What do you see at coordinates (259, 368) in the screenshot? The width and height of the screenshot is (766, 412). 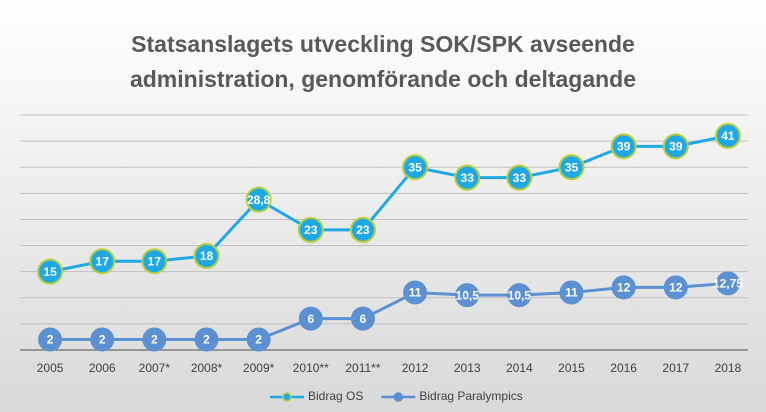 I see `x-tick-label: 2009*` at bounding box center [259, 368].